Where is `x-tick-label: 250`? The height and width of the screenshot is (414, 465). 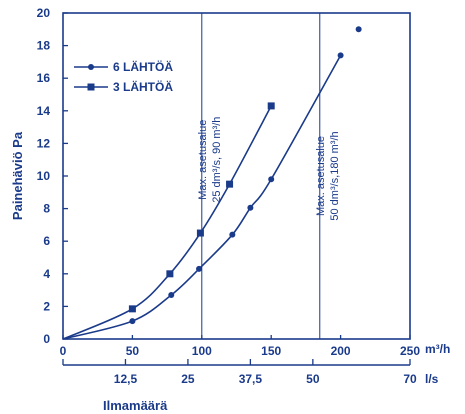 x-tick-label: 250 is located at coordinates (410, 351).